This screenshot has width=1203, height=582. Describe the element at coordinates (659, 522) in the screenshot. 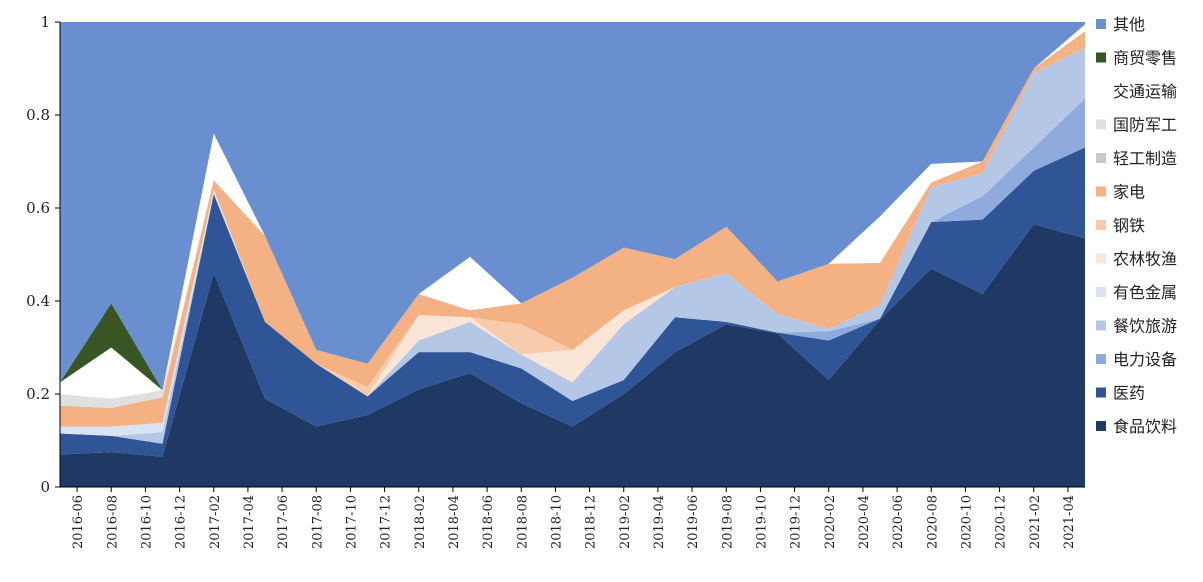

I see `x-tick-label: 2019-04` at that location.